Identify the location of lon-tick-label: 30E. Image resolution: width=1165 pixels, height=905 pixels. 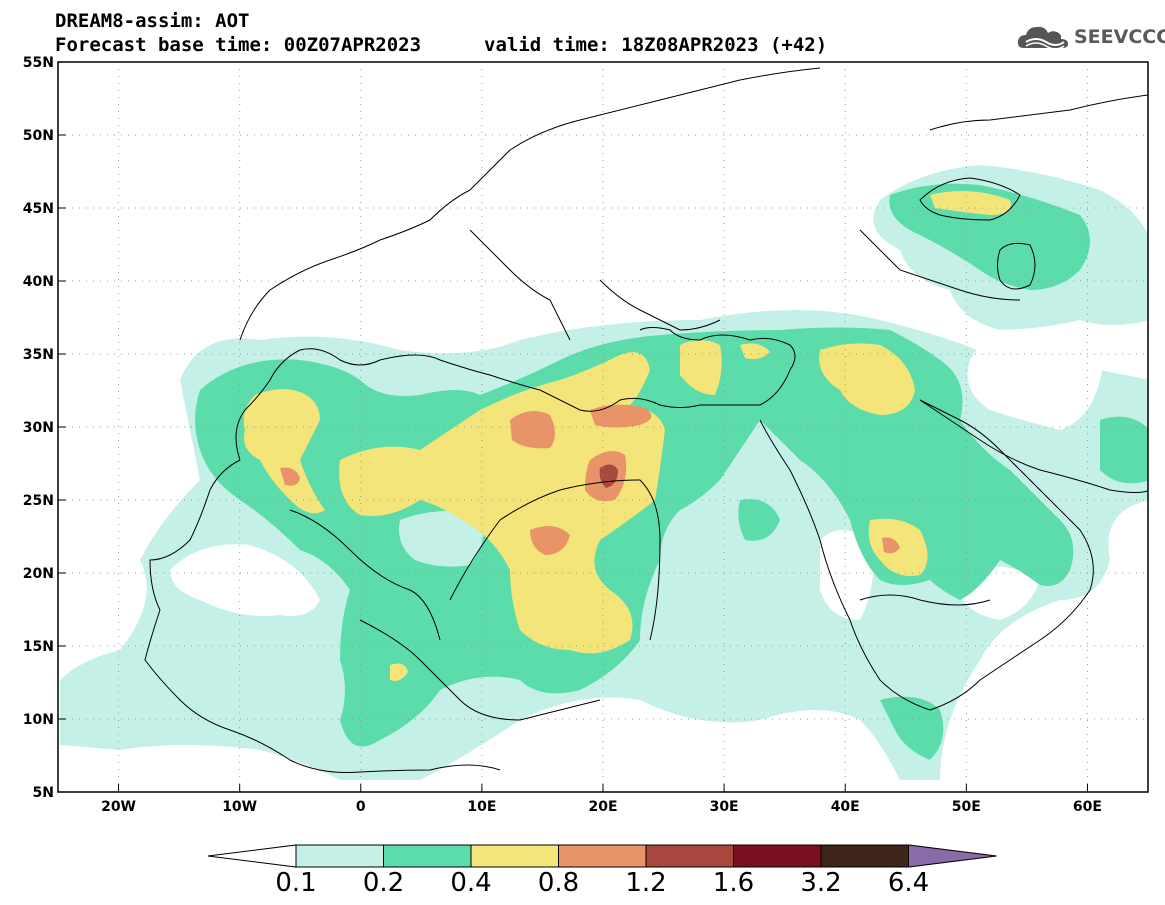
(724, 807).